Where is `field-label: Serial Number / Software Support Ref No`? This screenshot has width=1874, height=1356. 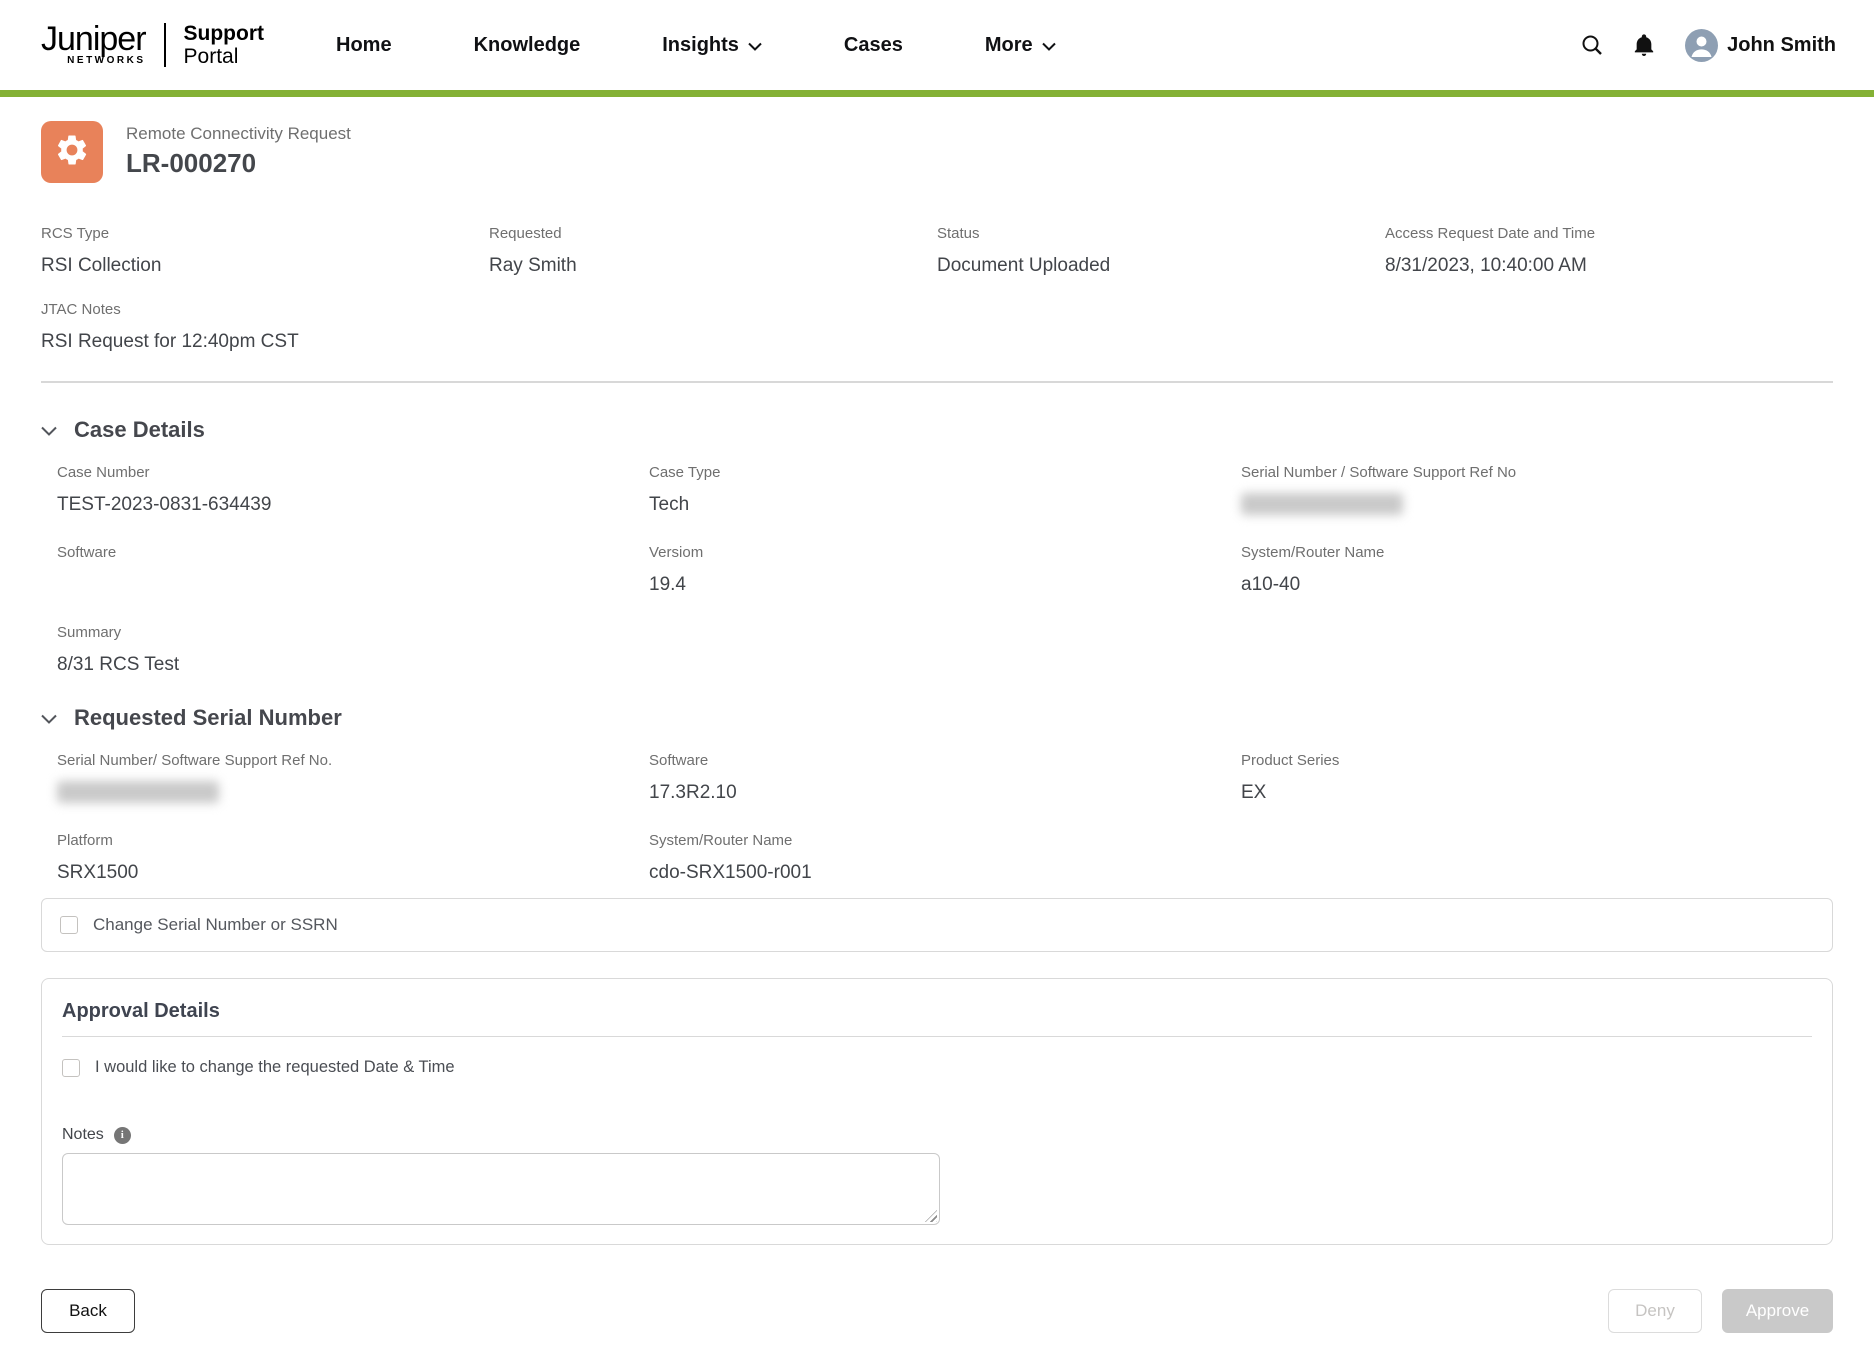
field-label: Serial Number / Software Support Ref No is located at coordinates (1379, 472).